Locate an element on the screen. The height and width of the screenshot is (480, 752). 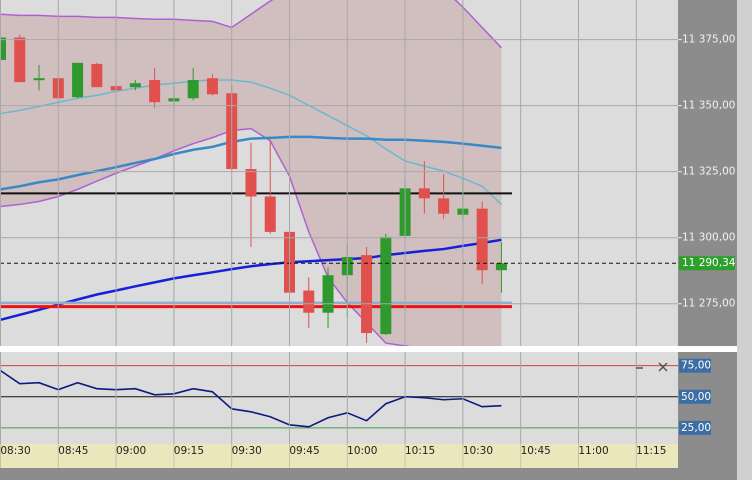
oscillator-plot is located at coordinates (339, 397).